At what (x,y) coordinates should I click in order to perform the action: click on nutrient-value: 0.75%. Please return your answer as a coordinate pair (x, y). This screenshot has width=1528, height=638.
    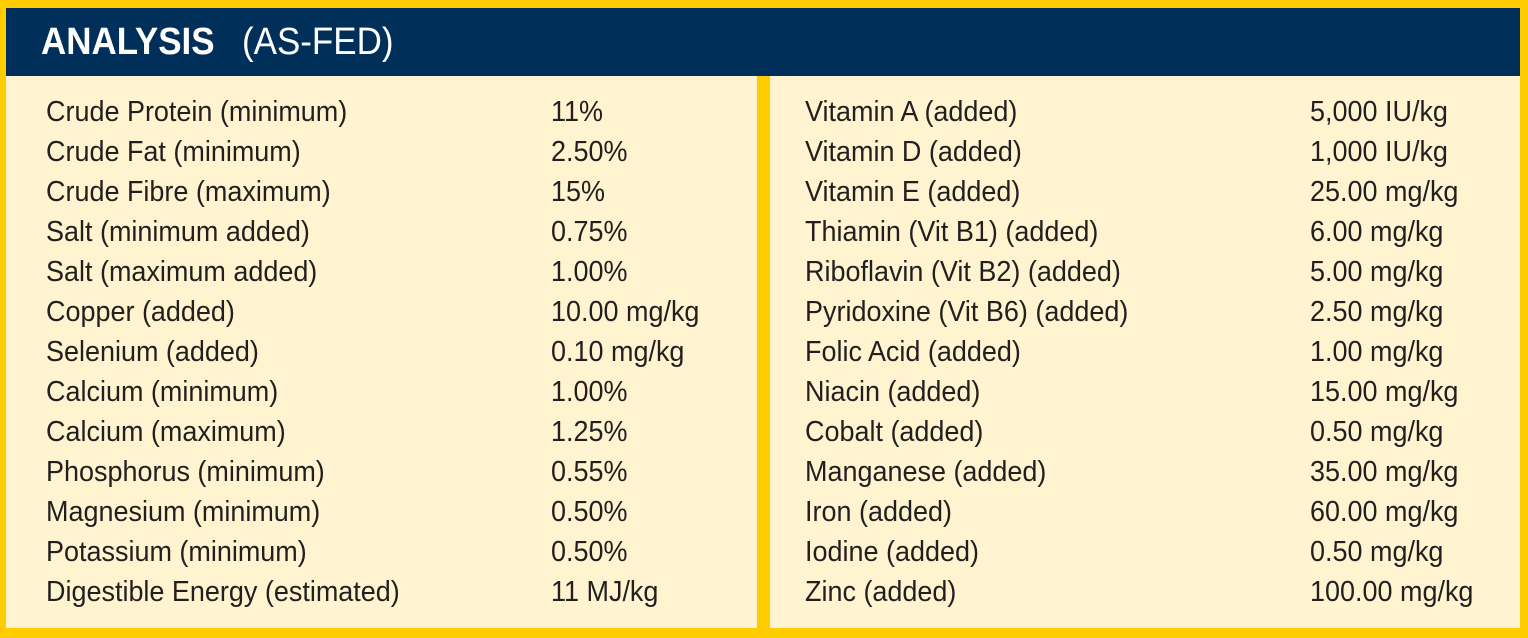
    Looking at the image, I should click on (589, 232).